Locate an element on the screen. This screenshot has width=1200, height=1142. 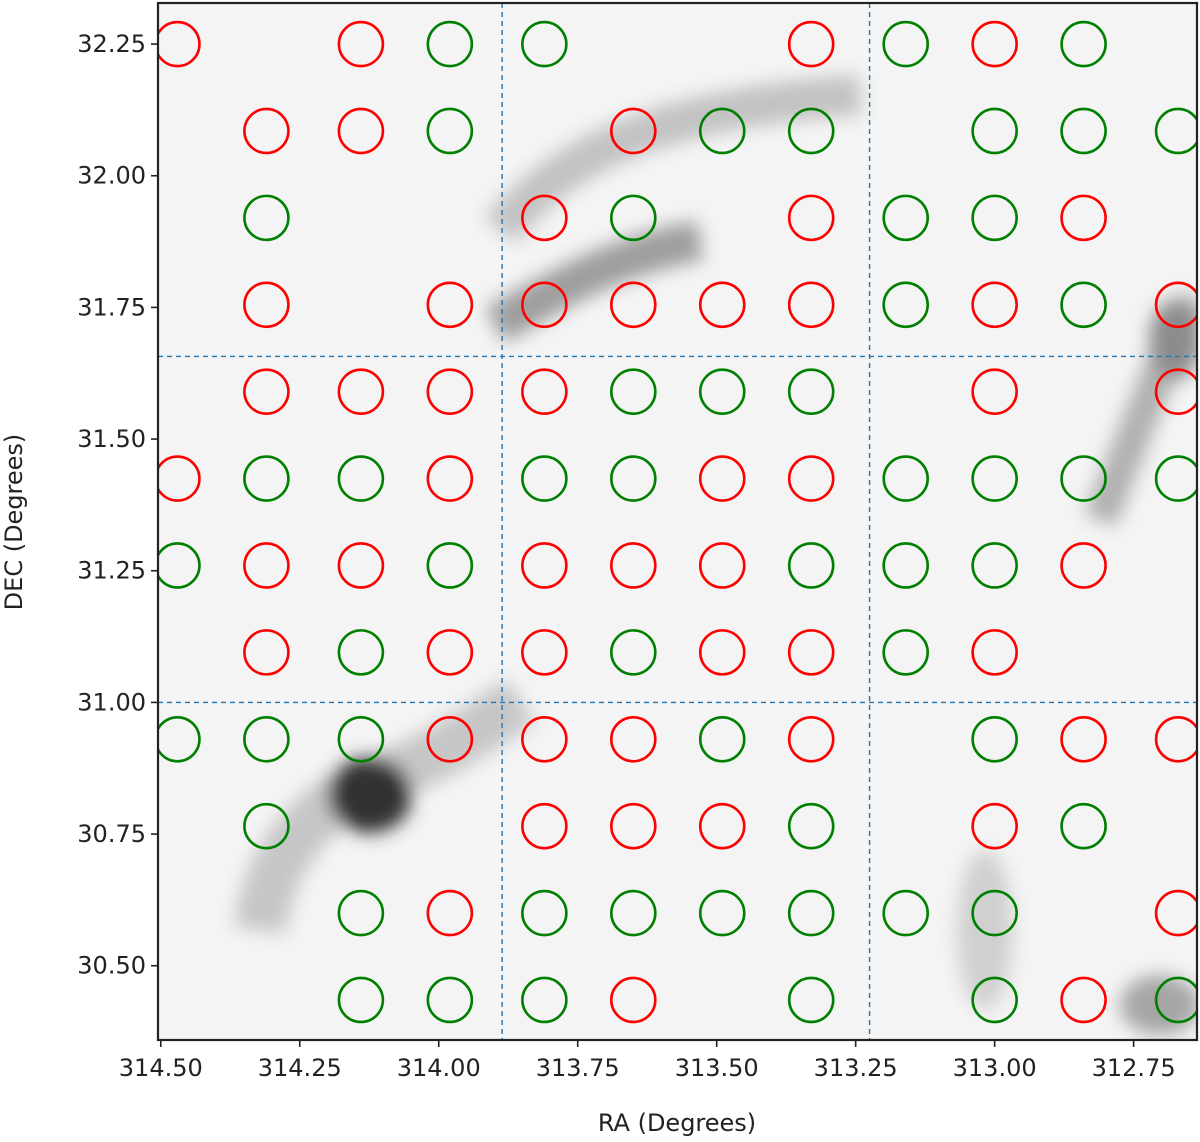
y-tick-label: 31.25 is located at coordinates (111, 571).